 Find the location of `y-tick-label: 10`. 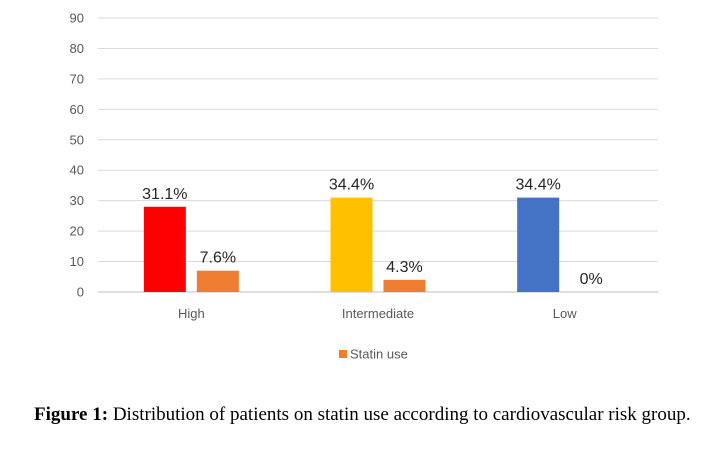

y-tick-label: 10 is located at coordinates (77, 261).